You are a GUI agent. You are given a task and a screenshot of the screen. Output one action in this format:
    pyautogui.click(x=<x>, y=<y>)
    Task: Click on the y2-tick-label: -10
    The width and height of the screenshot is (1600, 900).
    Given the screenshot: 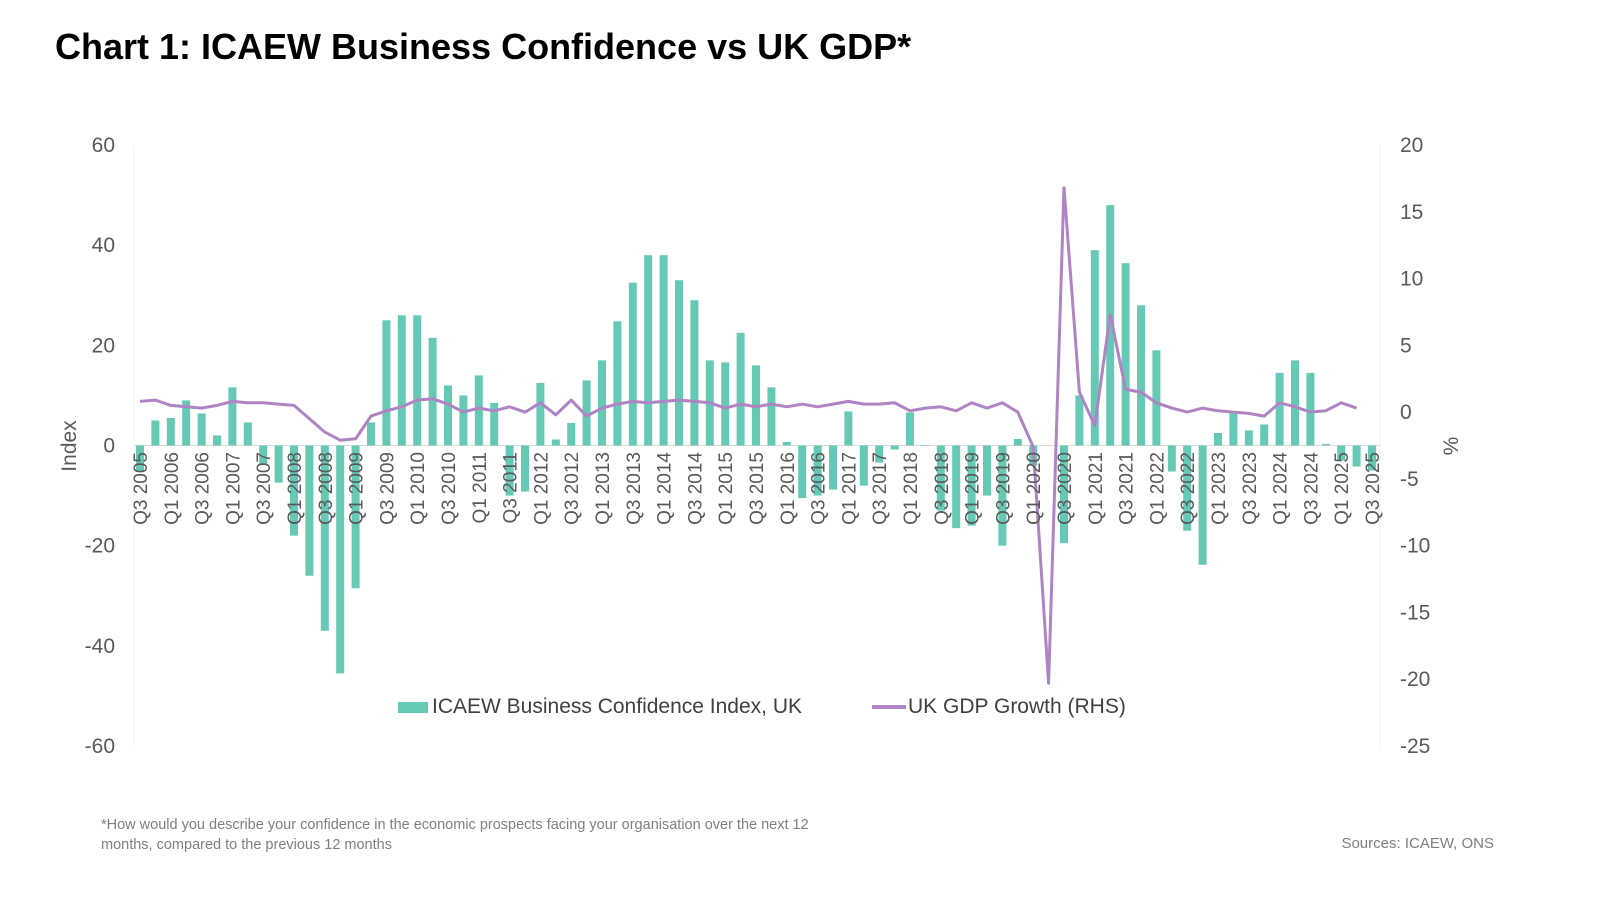 What is the action you would take?
    pyautogui.click(x=1415, y=546)
    